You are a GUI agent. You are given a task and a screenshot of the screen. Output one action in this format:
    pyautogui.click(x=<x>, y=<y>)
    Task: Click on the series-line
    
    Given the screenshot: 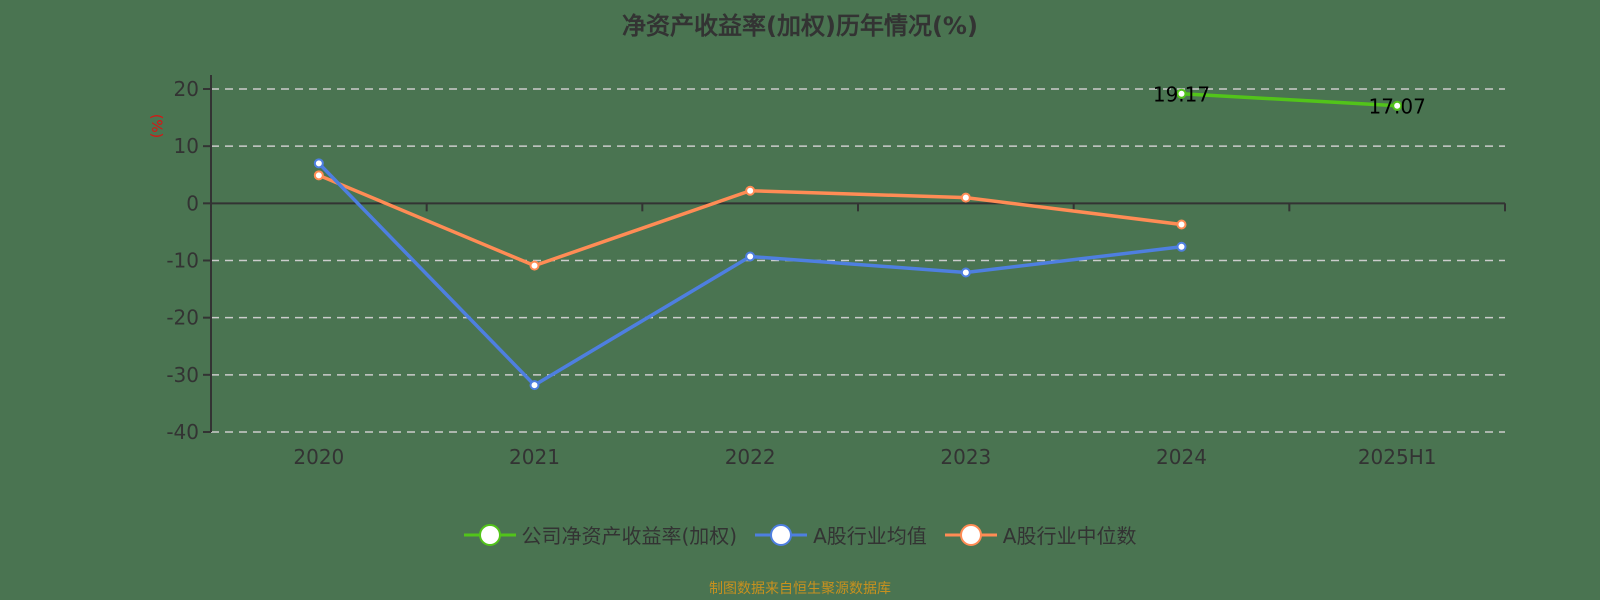 What is the action you would take?
    pyautogui.click(x=1289, y=99)
    